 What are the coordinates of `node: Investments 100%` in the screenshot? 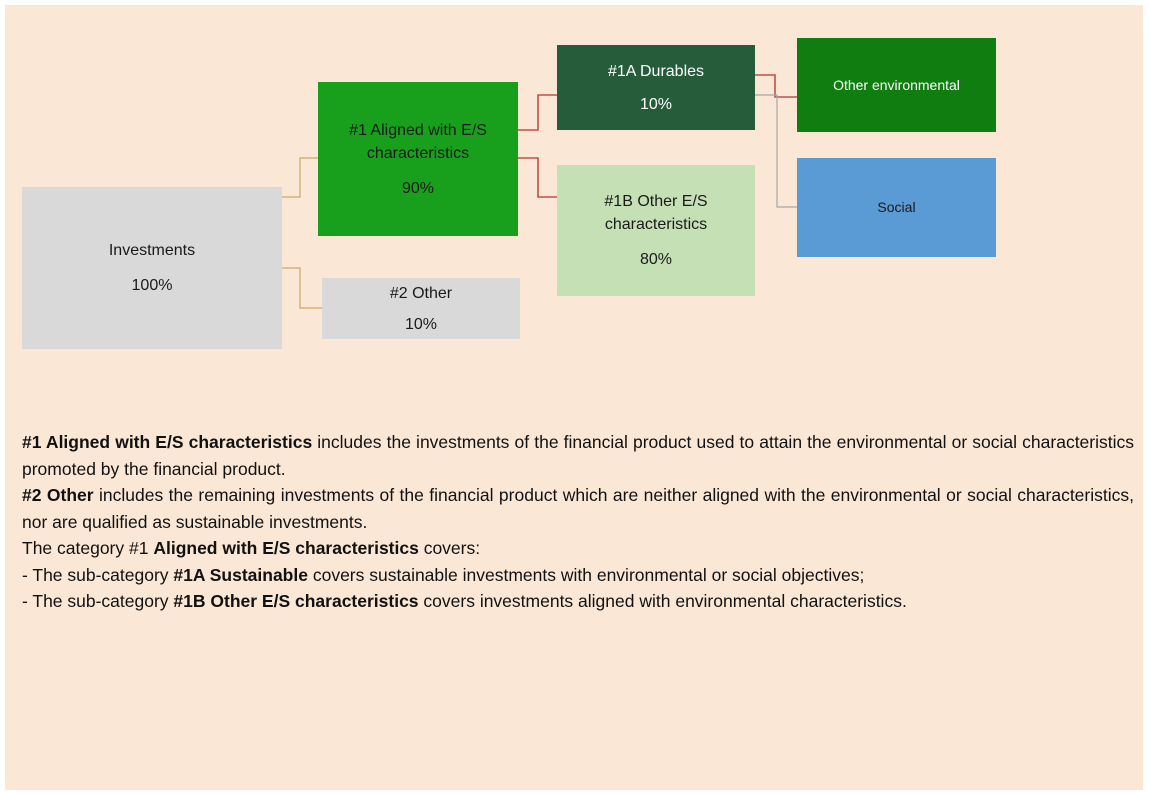 It's located at (152, 268).